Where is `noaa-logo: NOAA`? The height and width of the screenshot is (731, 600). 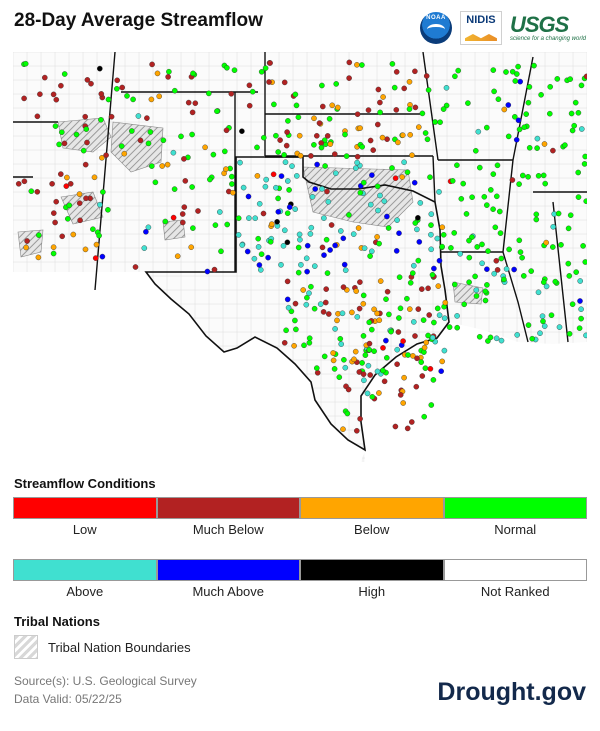
noaa-logo: NOAA is located at coordinates (435, 28).